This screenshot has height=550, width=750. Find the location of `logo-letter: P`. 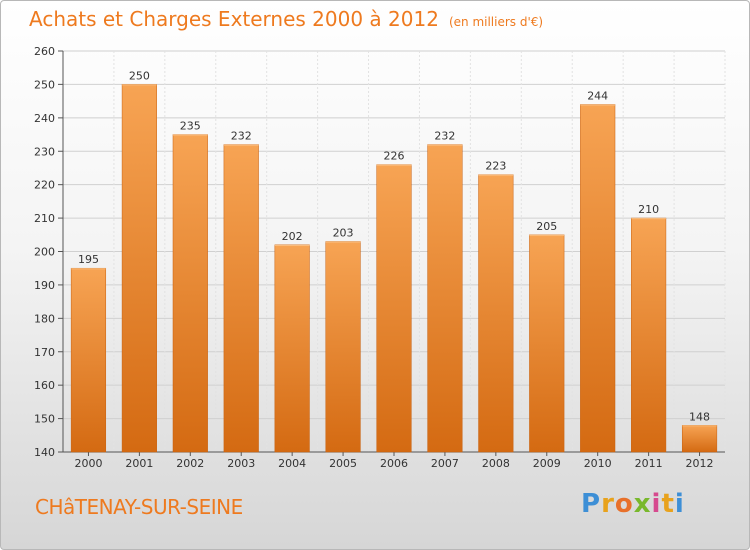

logo-letter: P is located at coordinates (591, 504).